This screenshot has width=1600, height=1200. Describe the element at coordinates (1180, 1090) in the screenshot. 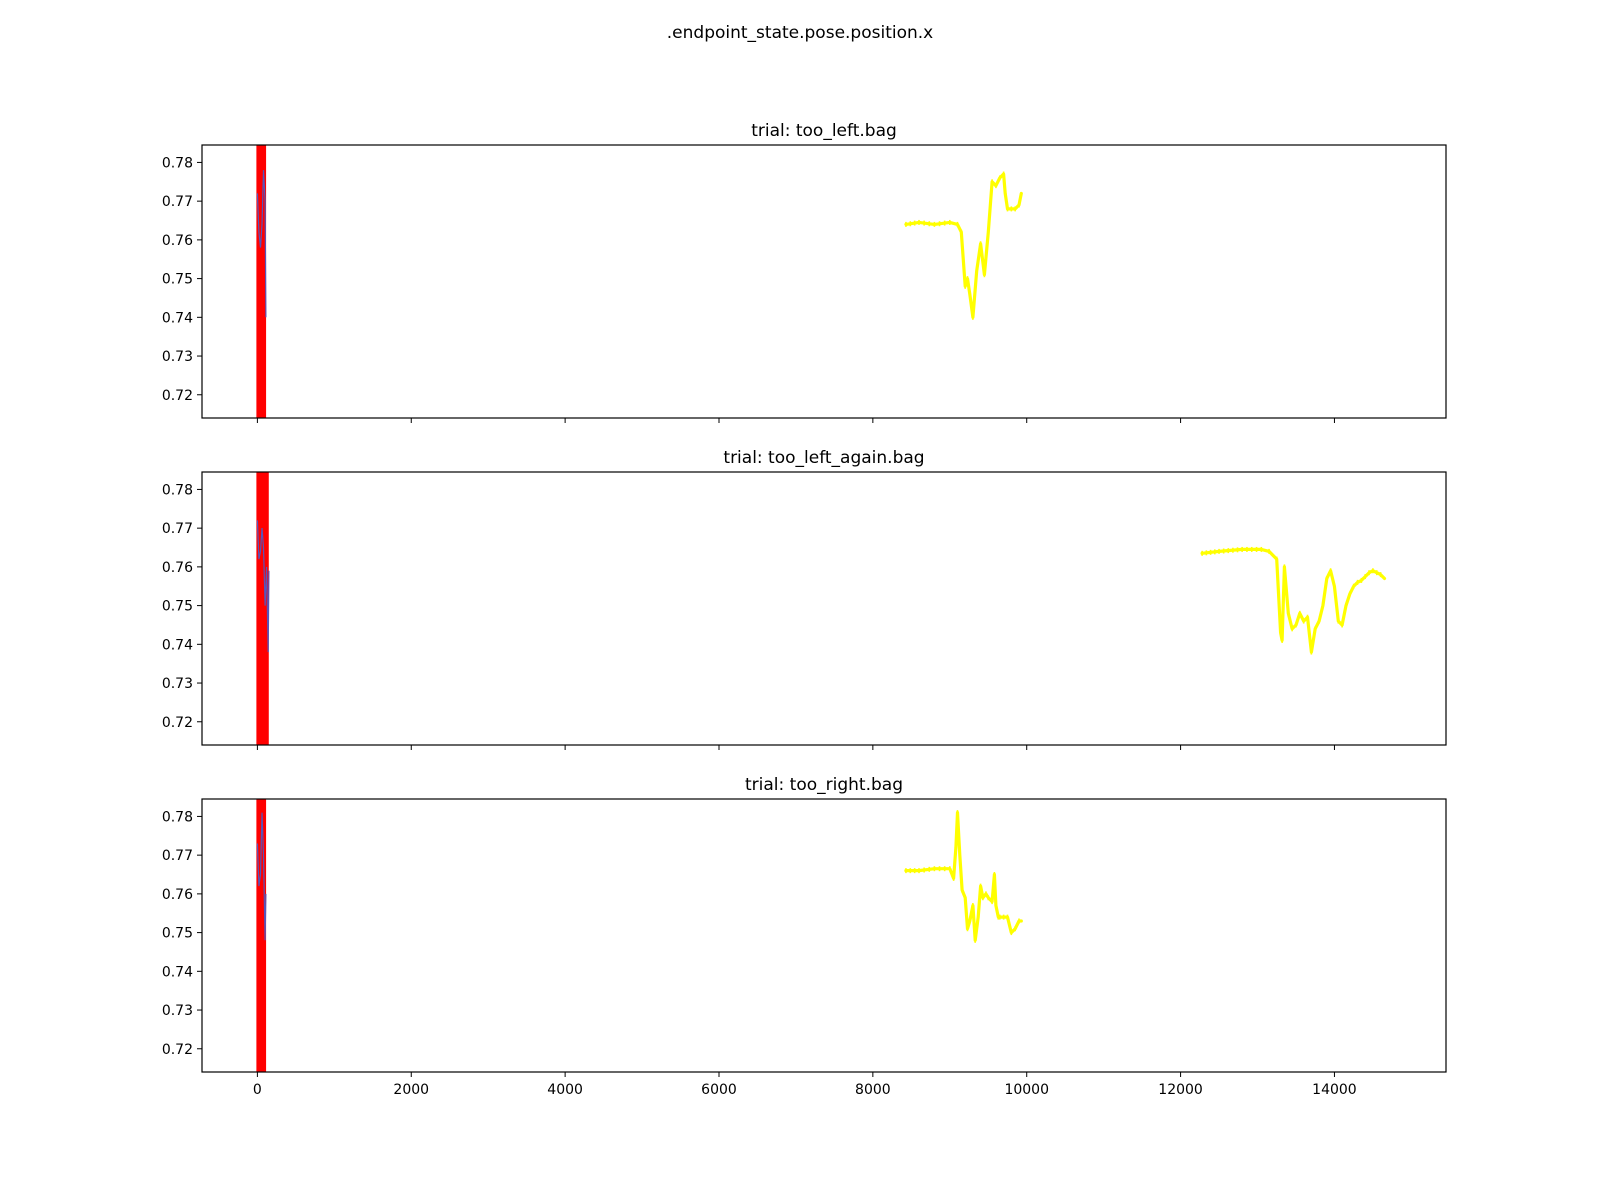

I see `x-tick-label: 12000` at that location.